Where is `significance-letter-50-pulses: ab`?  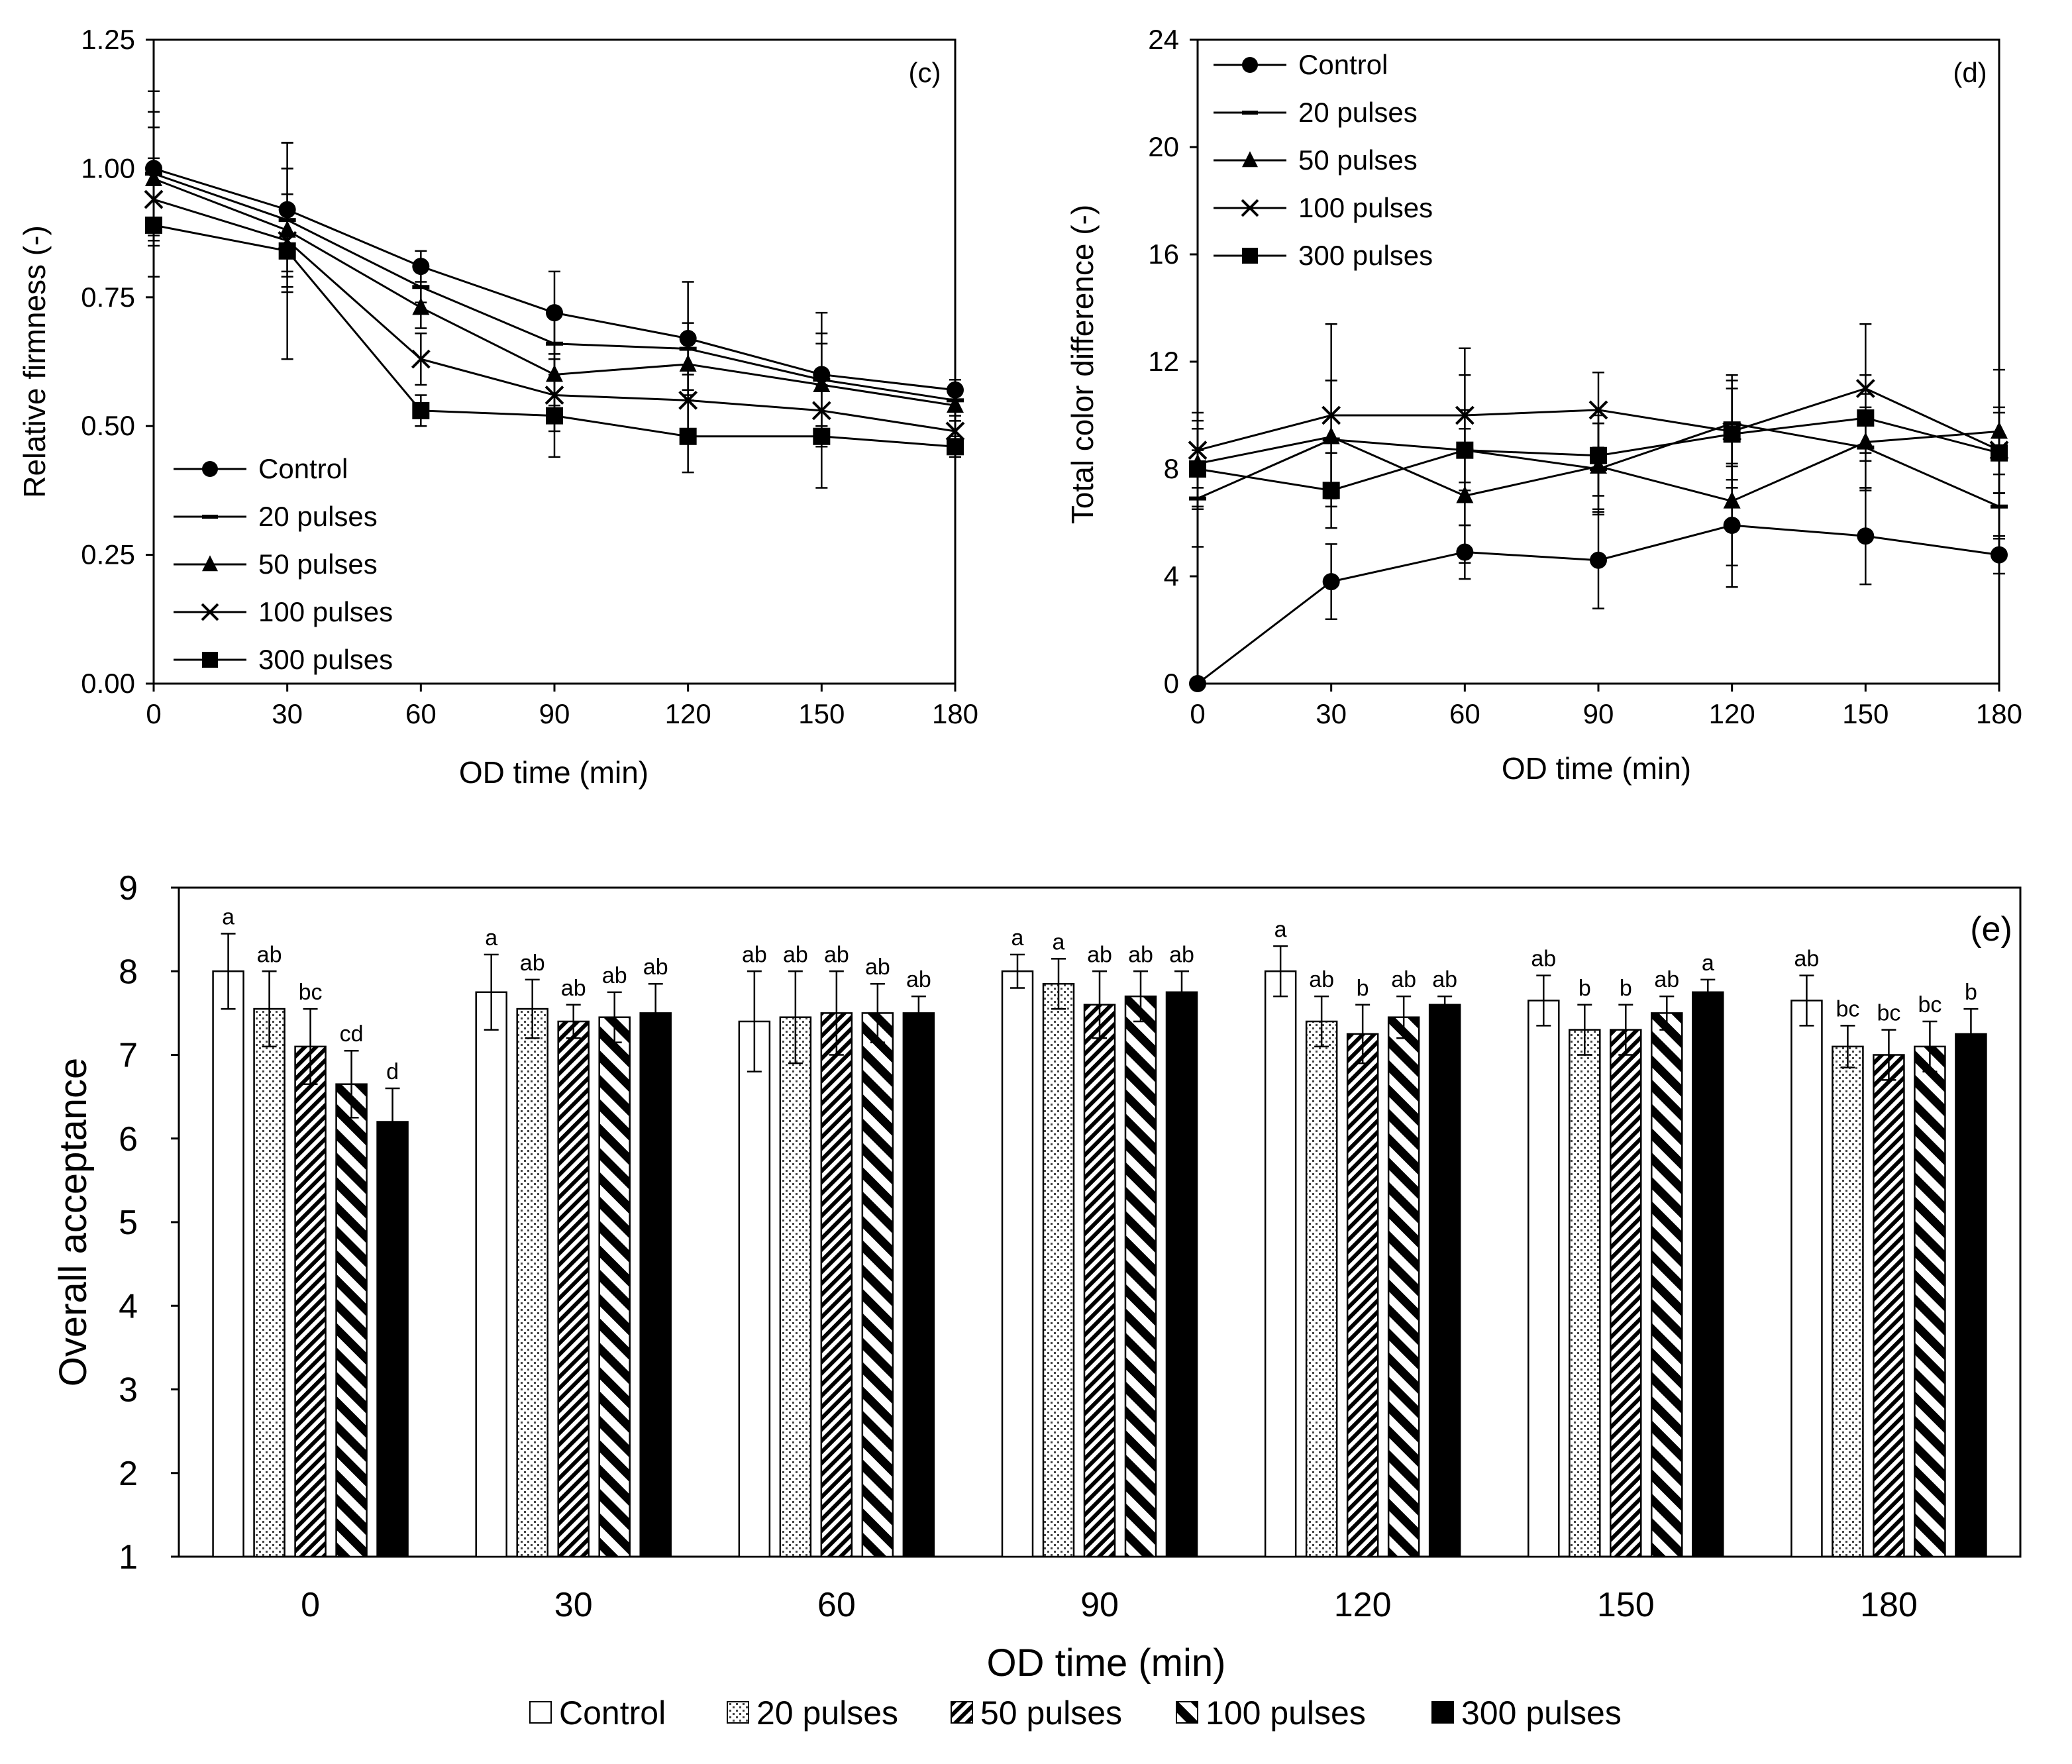
significance-letter-50-pulses: ab is located at coordinates (1099, 954).